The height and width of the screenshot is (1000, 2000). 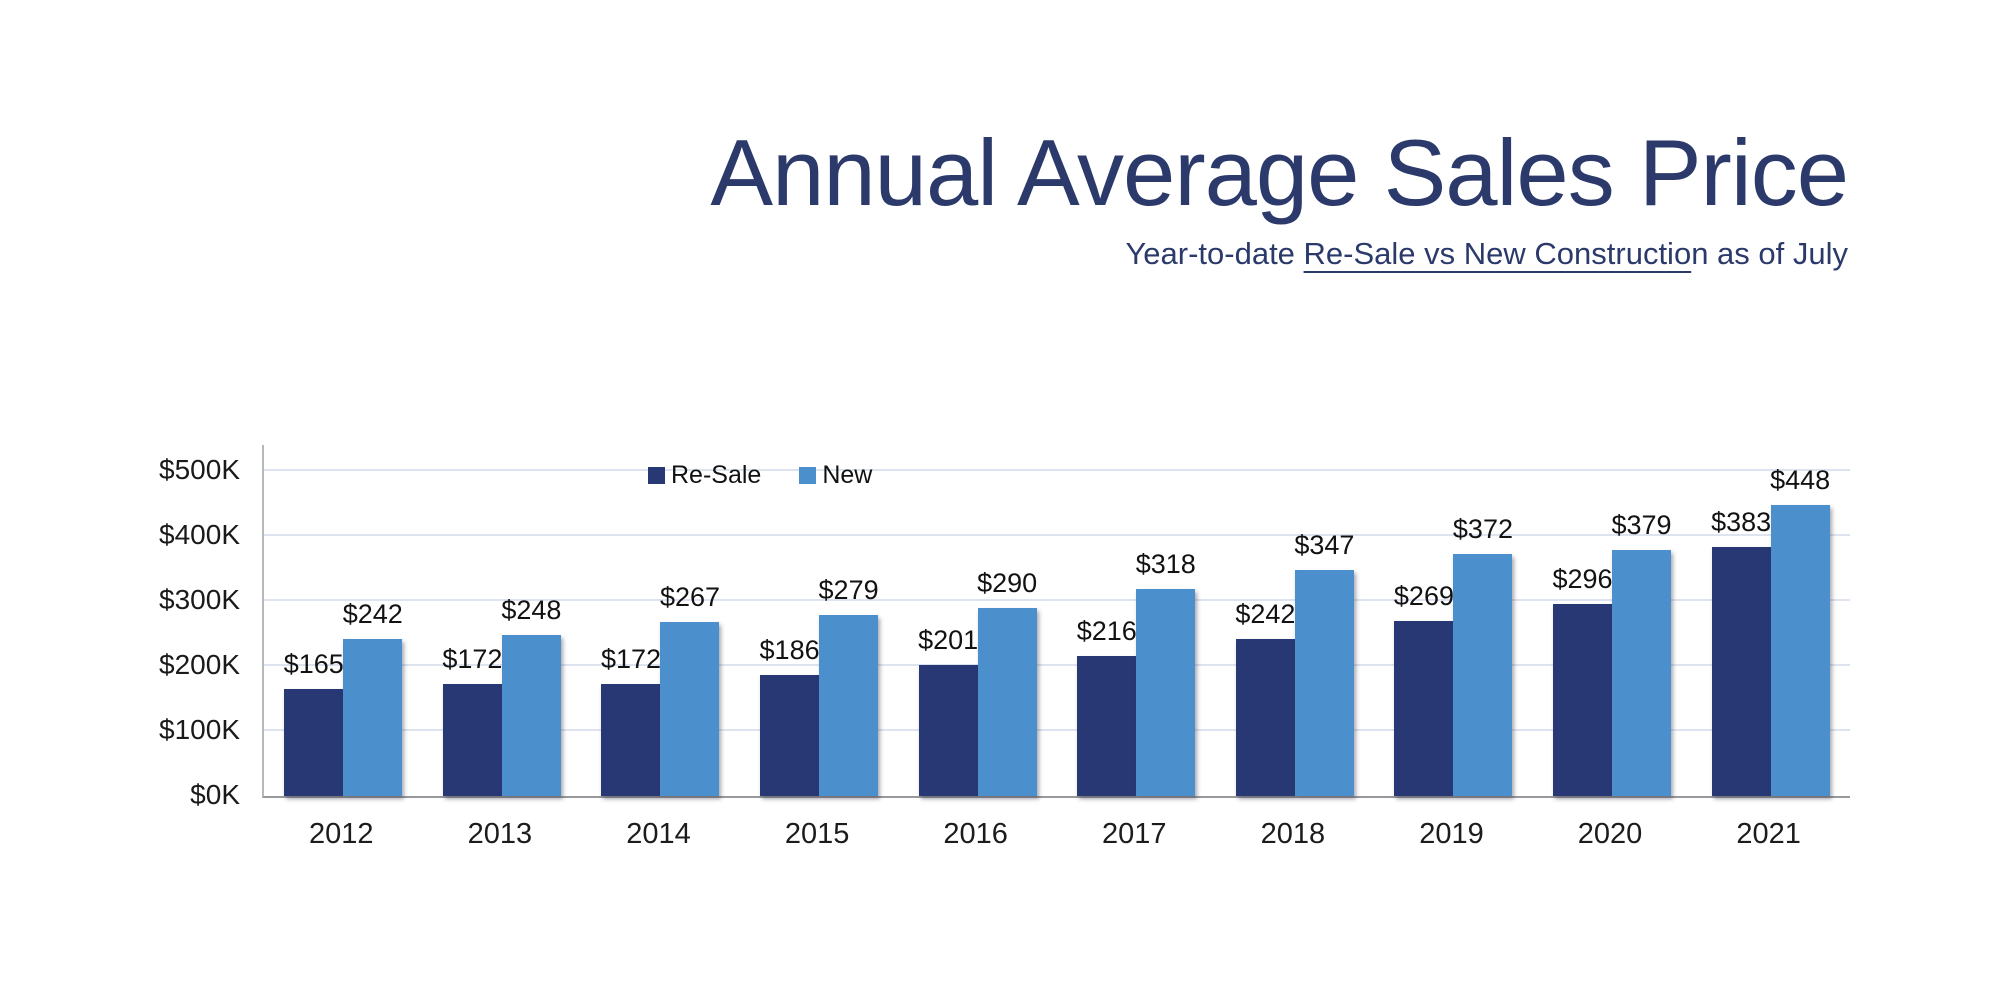 What do you see at coordinates (690, 597) in the screenshot?
I see `bar-value-label: $267` at bounding box center [690, 597].